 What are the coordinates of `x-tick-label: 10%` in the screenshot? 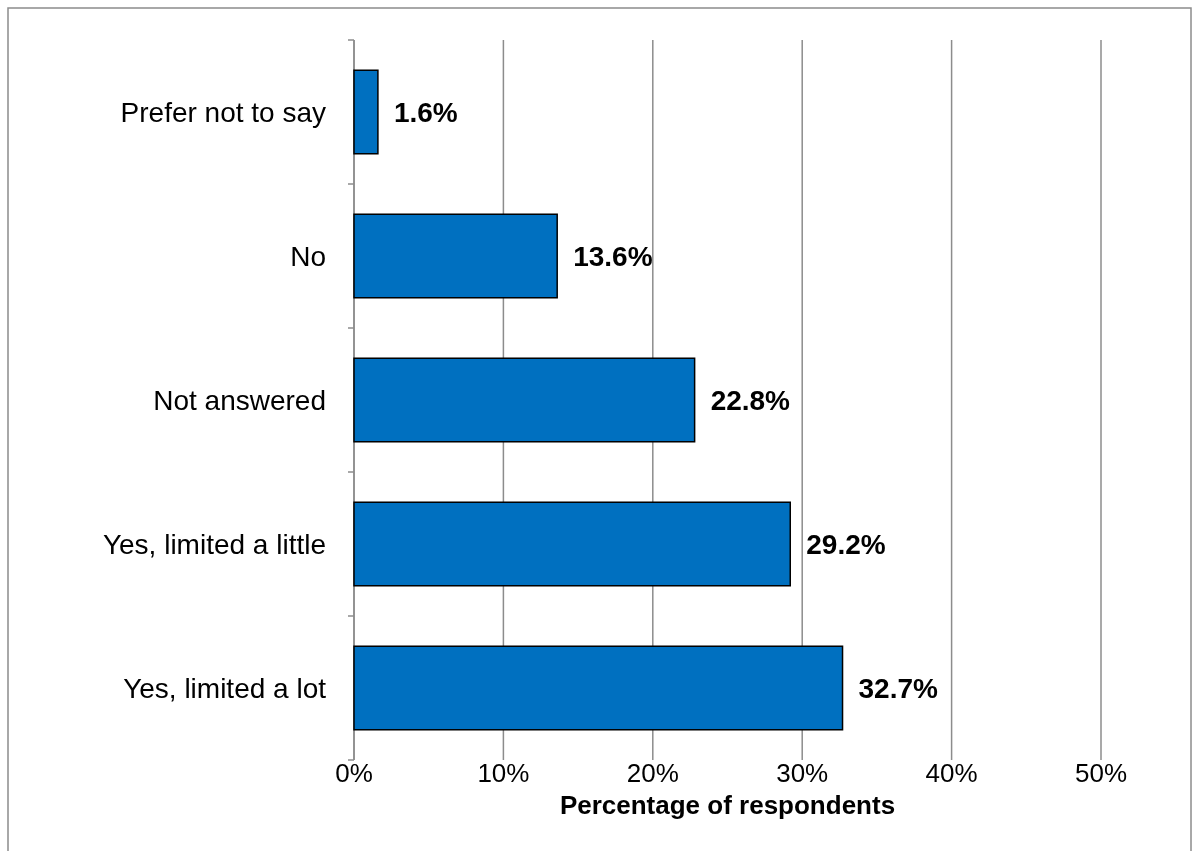 It's located at (503, 773).